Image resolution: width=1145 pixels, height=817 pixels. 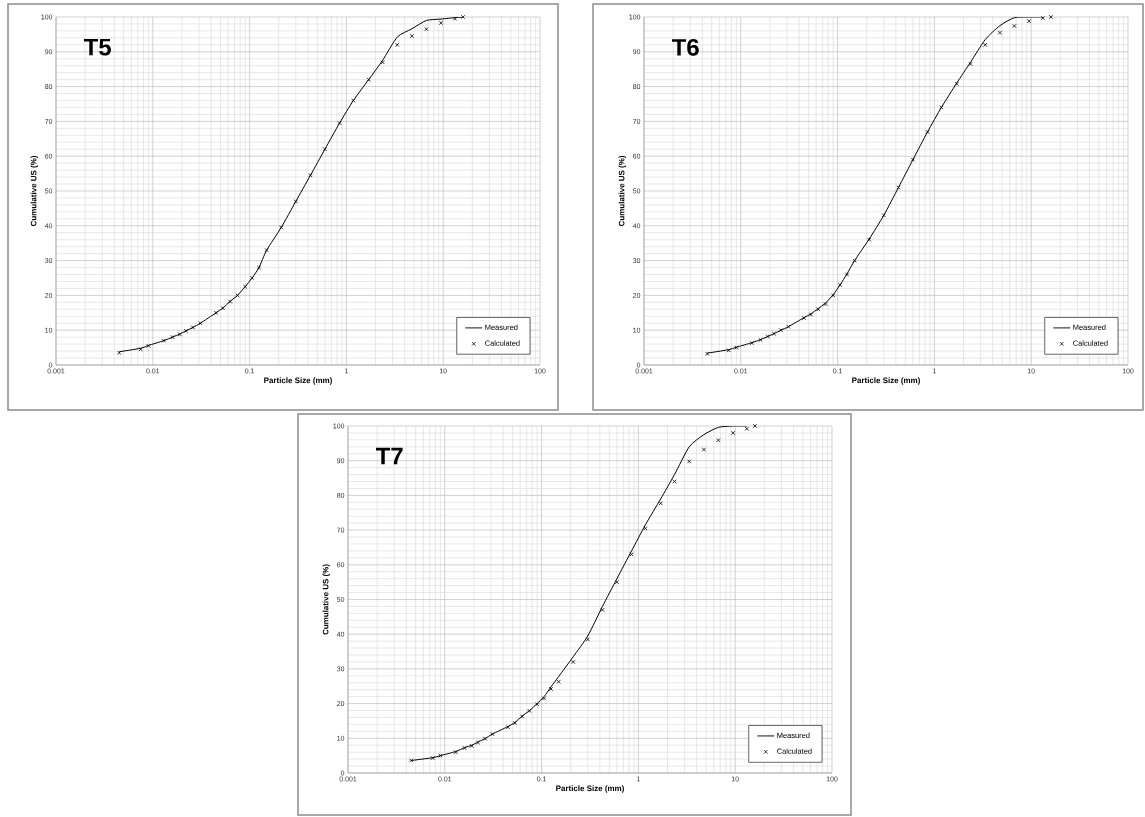 I want to click on text: T5, so click(x=97, y=47).